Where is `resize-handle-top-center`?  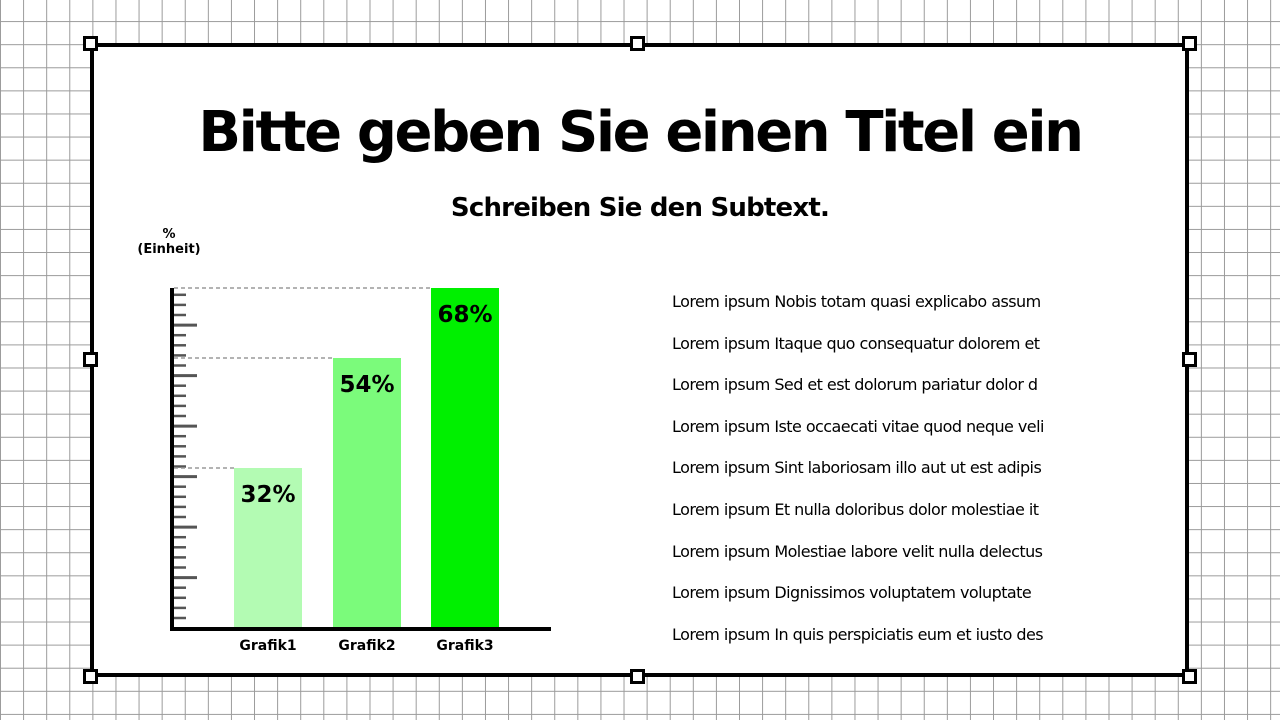
resize-handle-top-center is located at coordinates (637, 43).